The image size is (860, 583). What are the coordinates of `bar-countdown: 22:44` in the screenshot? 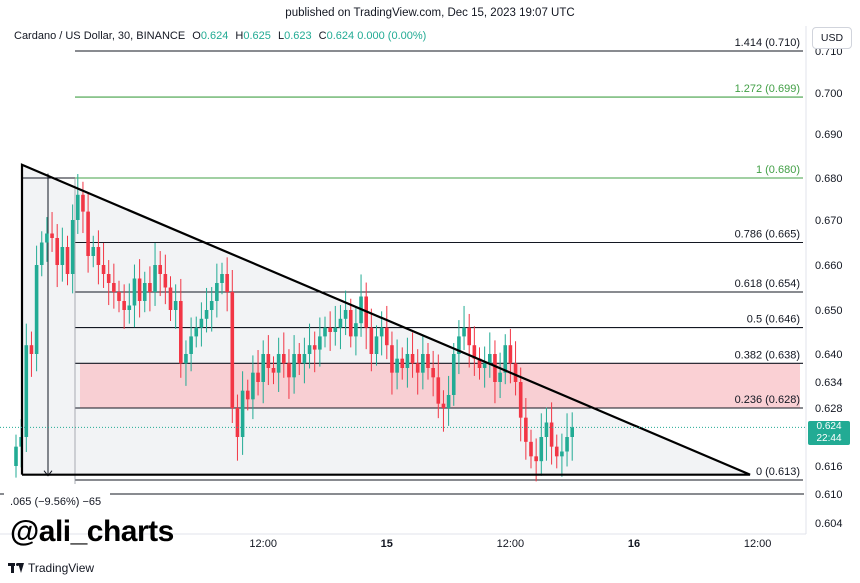 It's located at (829, 438).